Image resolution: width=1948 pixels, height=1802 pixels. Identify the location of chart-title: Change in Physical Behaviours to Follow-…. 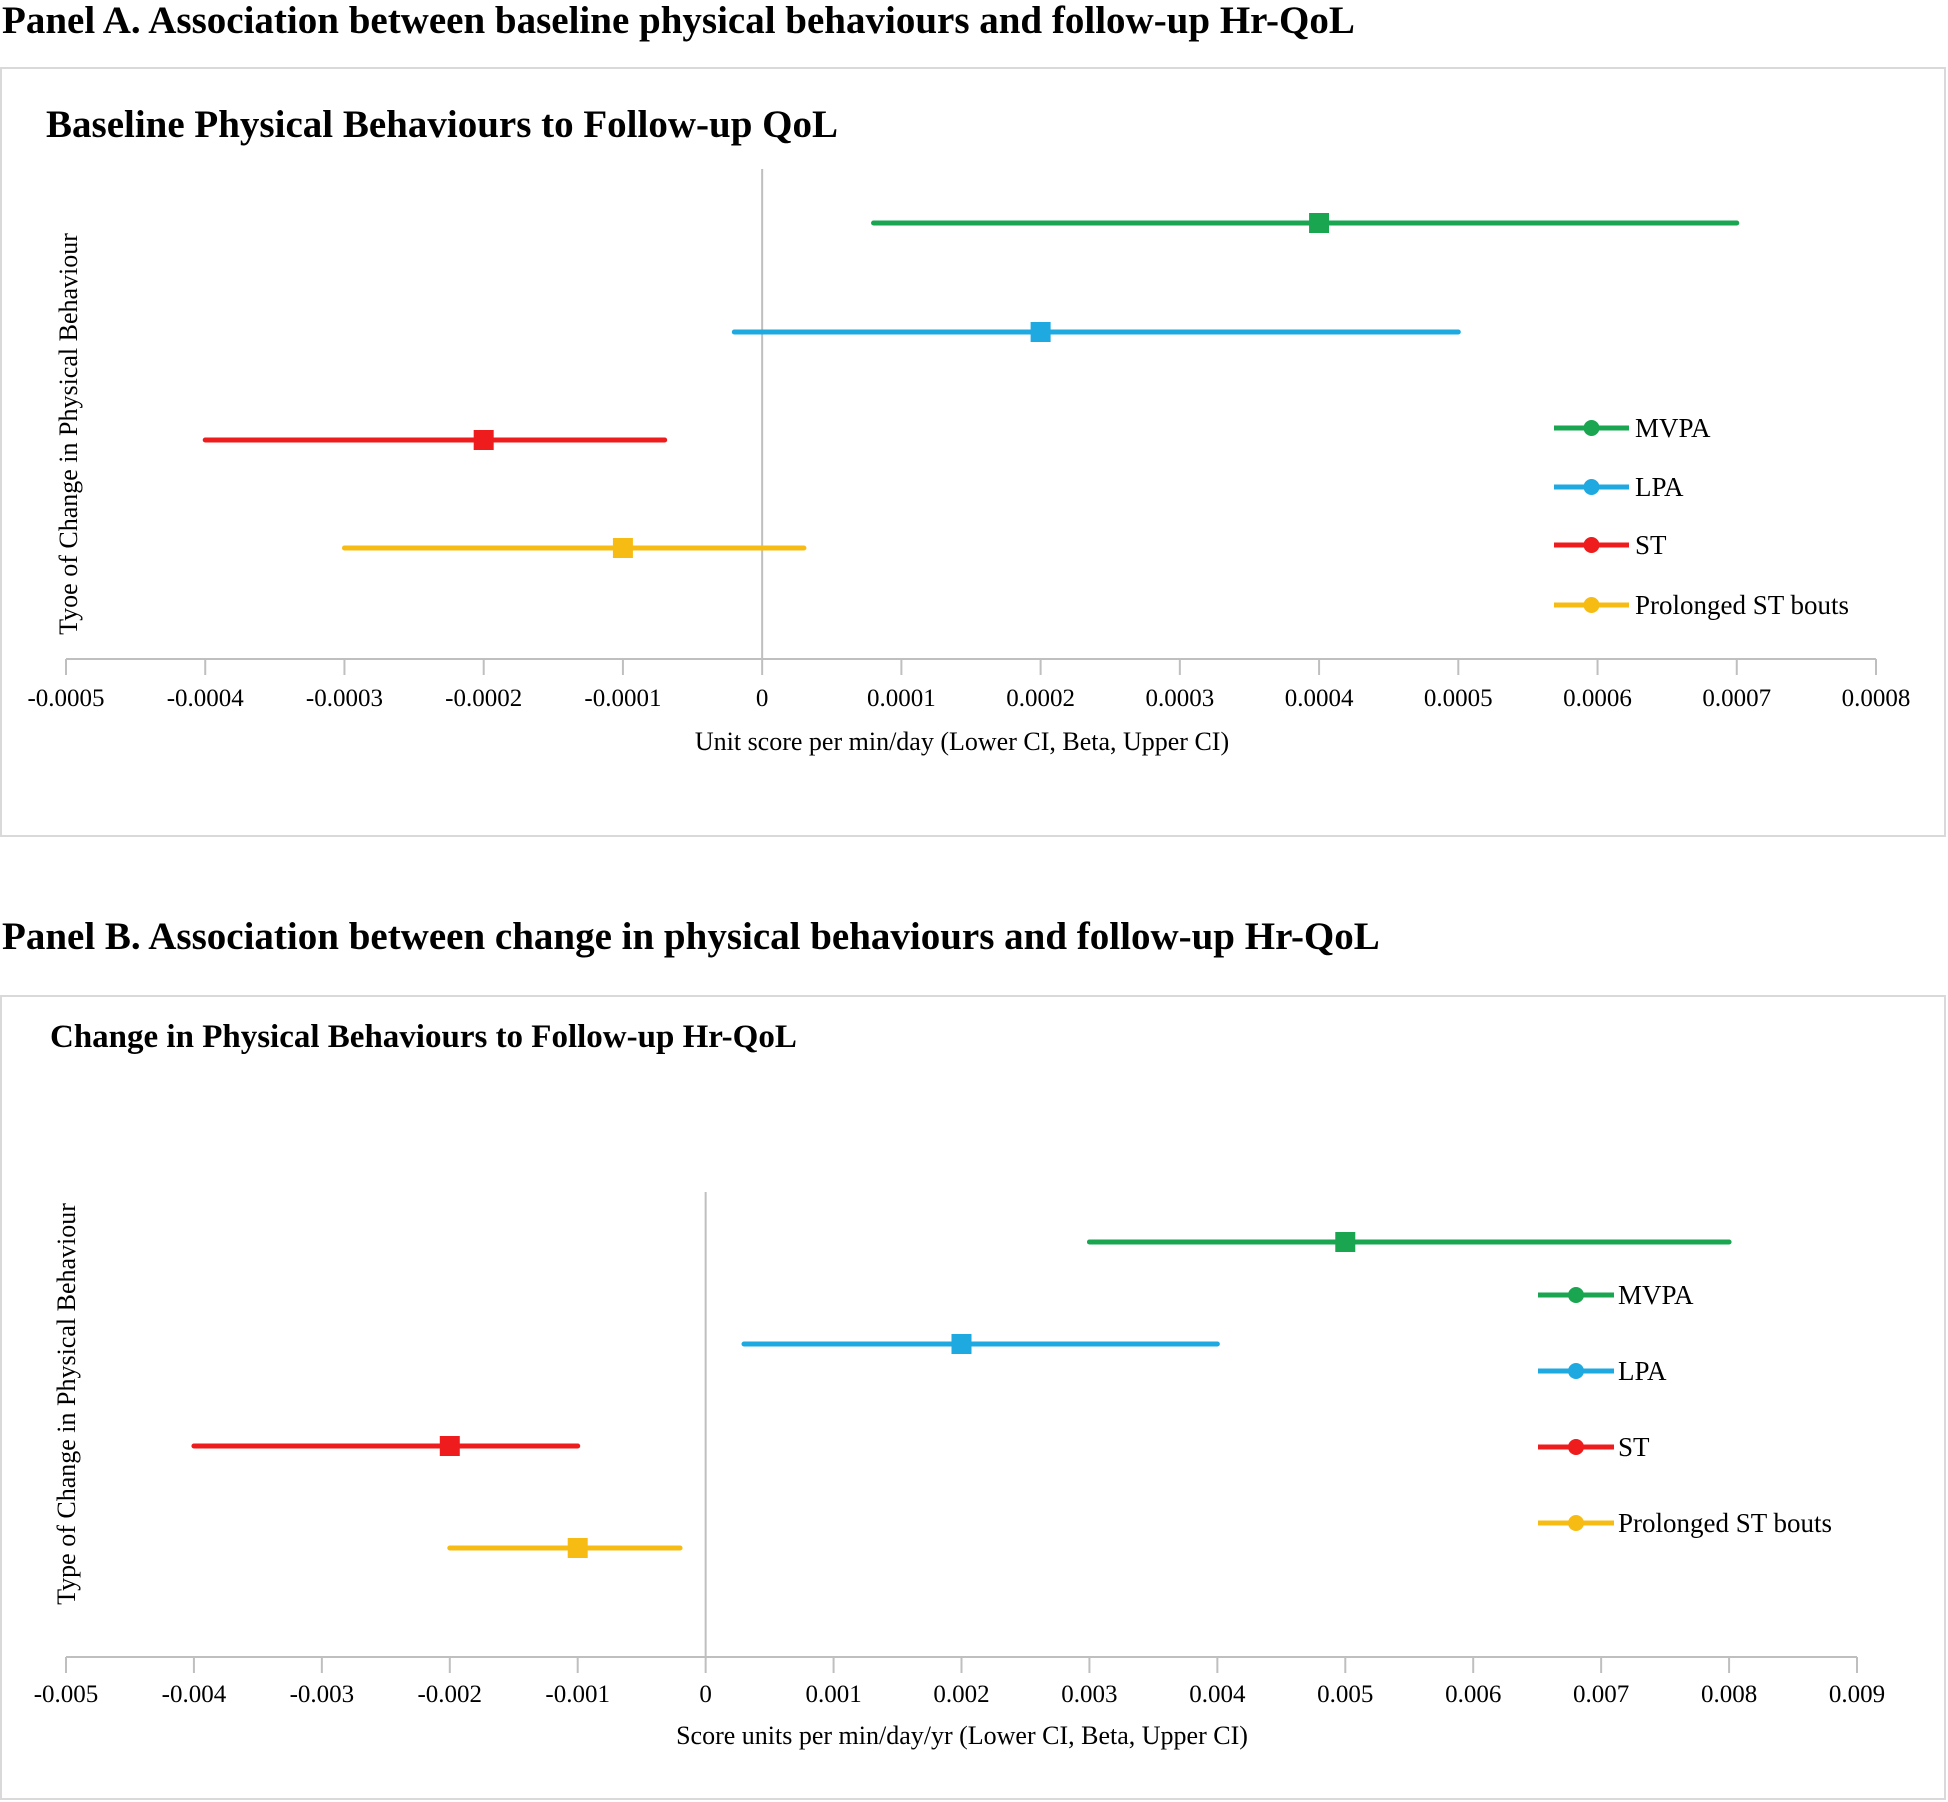
(423, 1037).